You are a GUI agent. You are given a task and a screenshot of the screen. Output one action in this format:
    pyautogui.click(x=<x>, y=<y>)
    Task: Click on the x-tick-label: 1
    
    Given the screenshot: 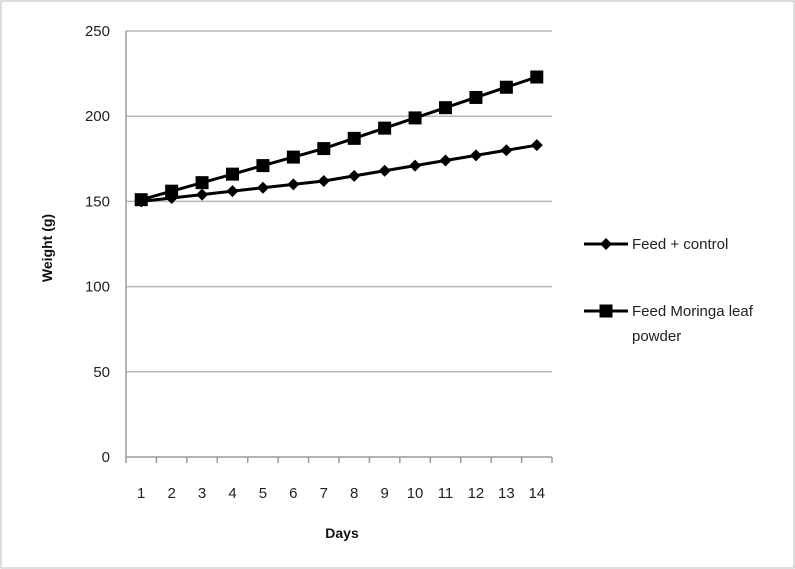 What is the action you would take?
    pyautogui.click(x=141, y=493)
    